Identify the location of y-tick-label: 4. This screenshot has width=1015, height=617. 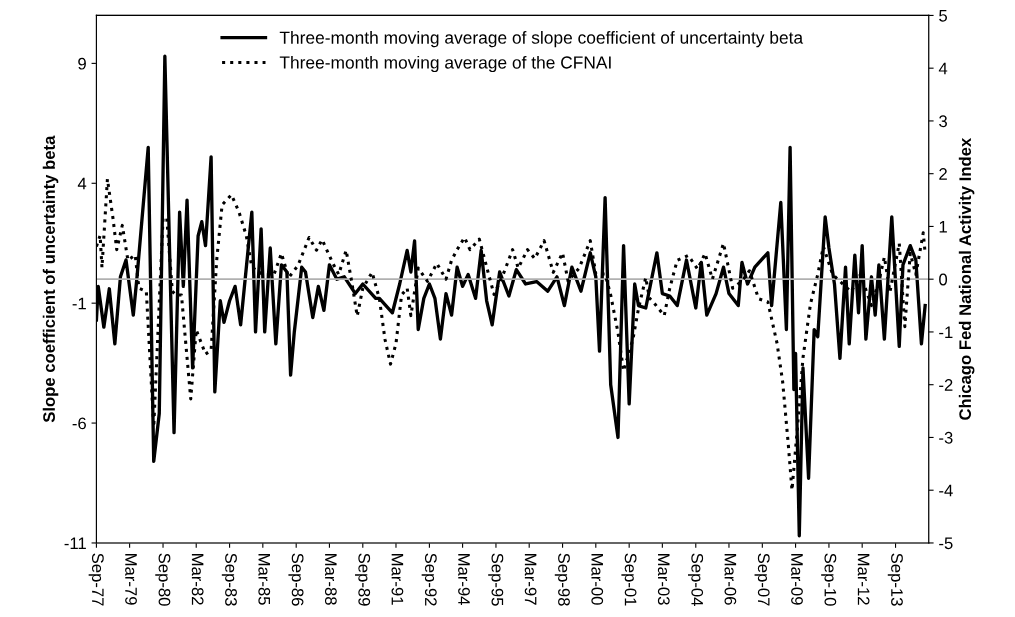
(82, 183).